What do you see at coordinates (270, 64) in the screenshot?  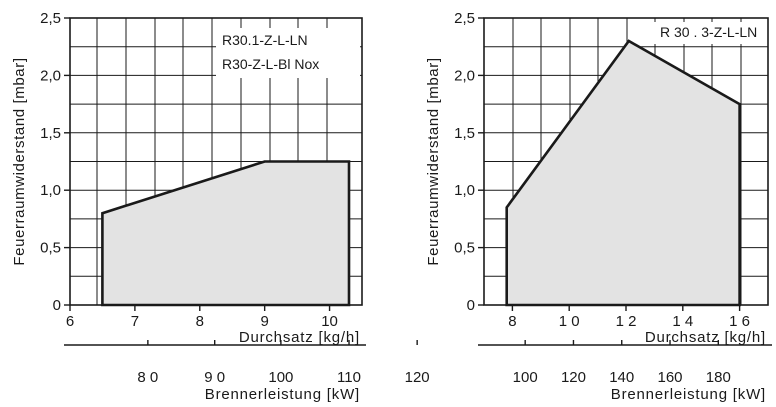 I see `legend-label: R30-Z-L-Bl Nox` at bounding box center [270, 64].